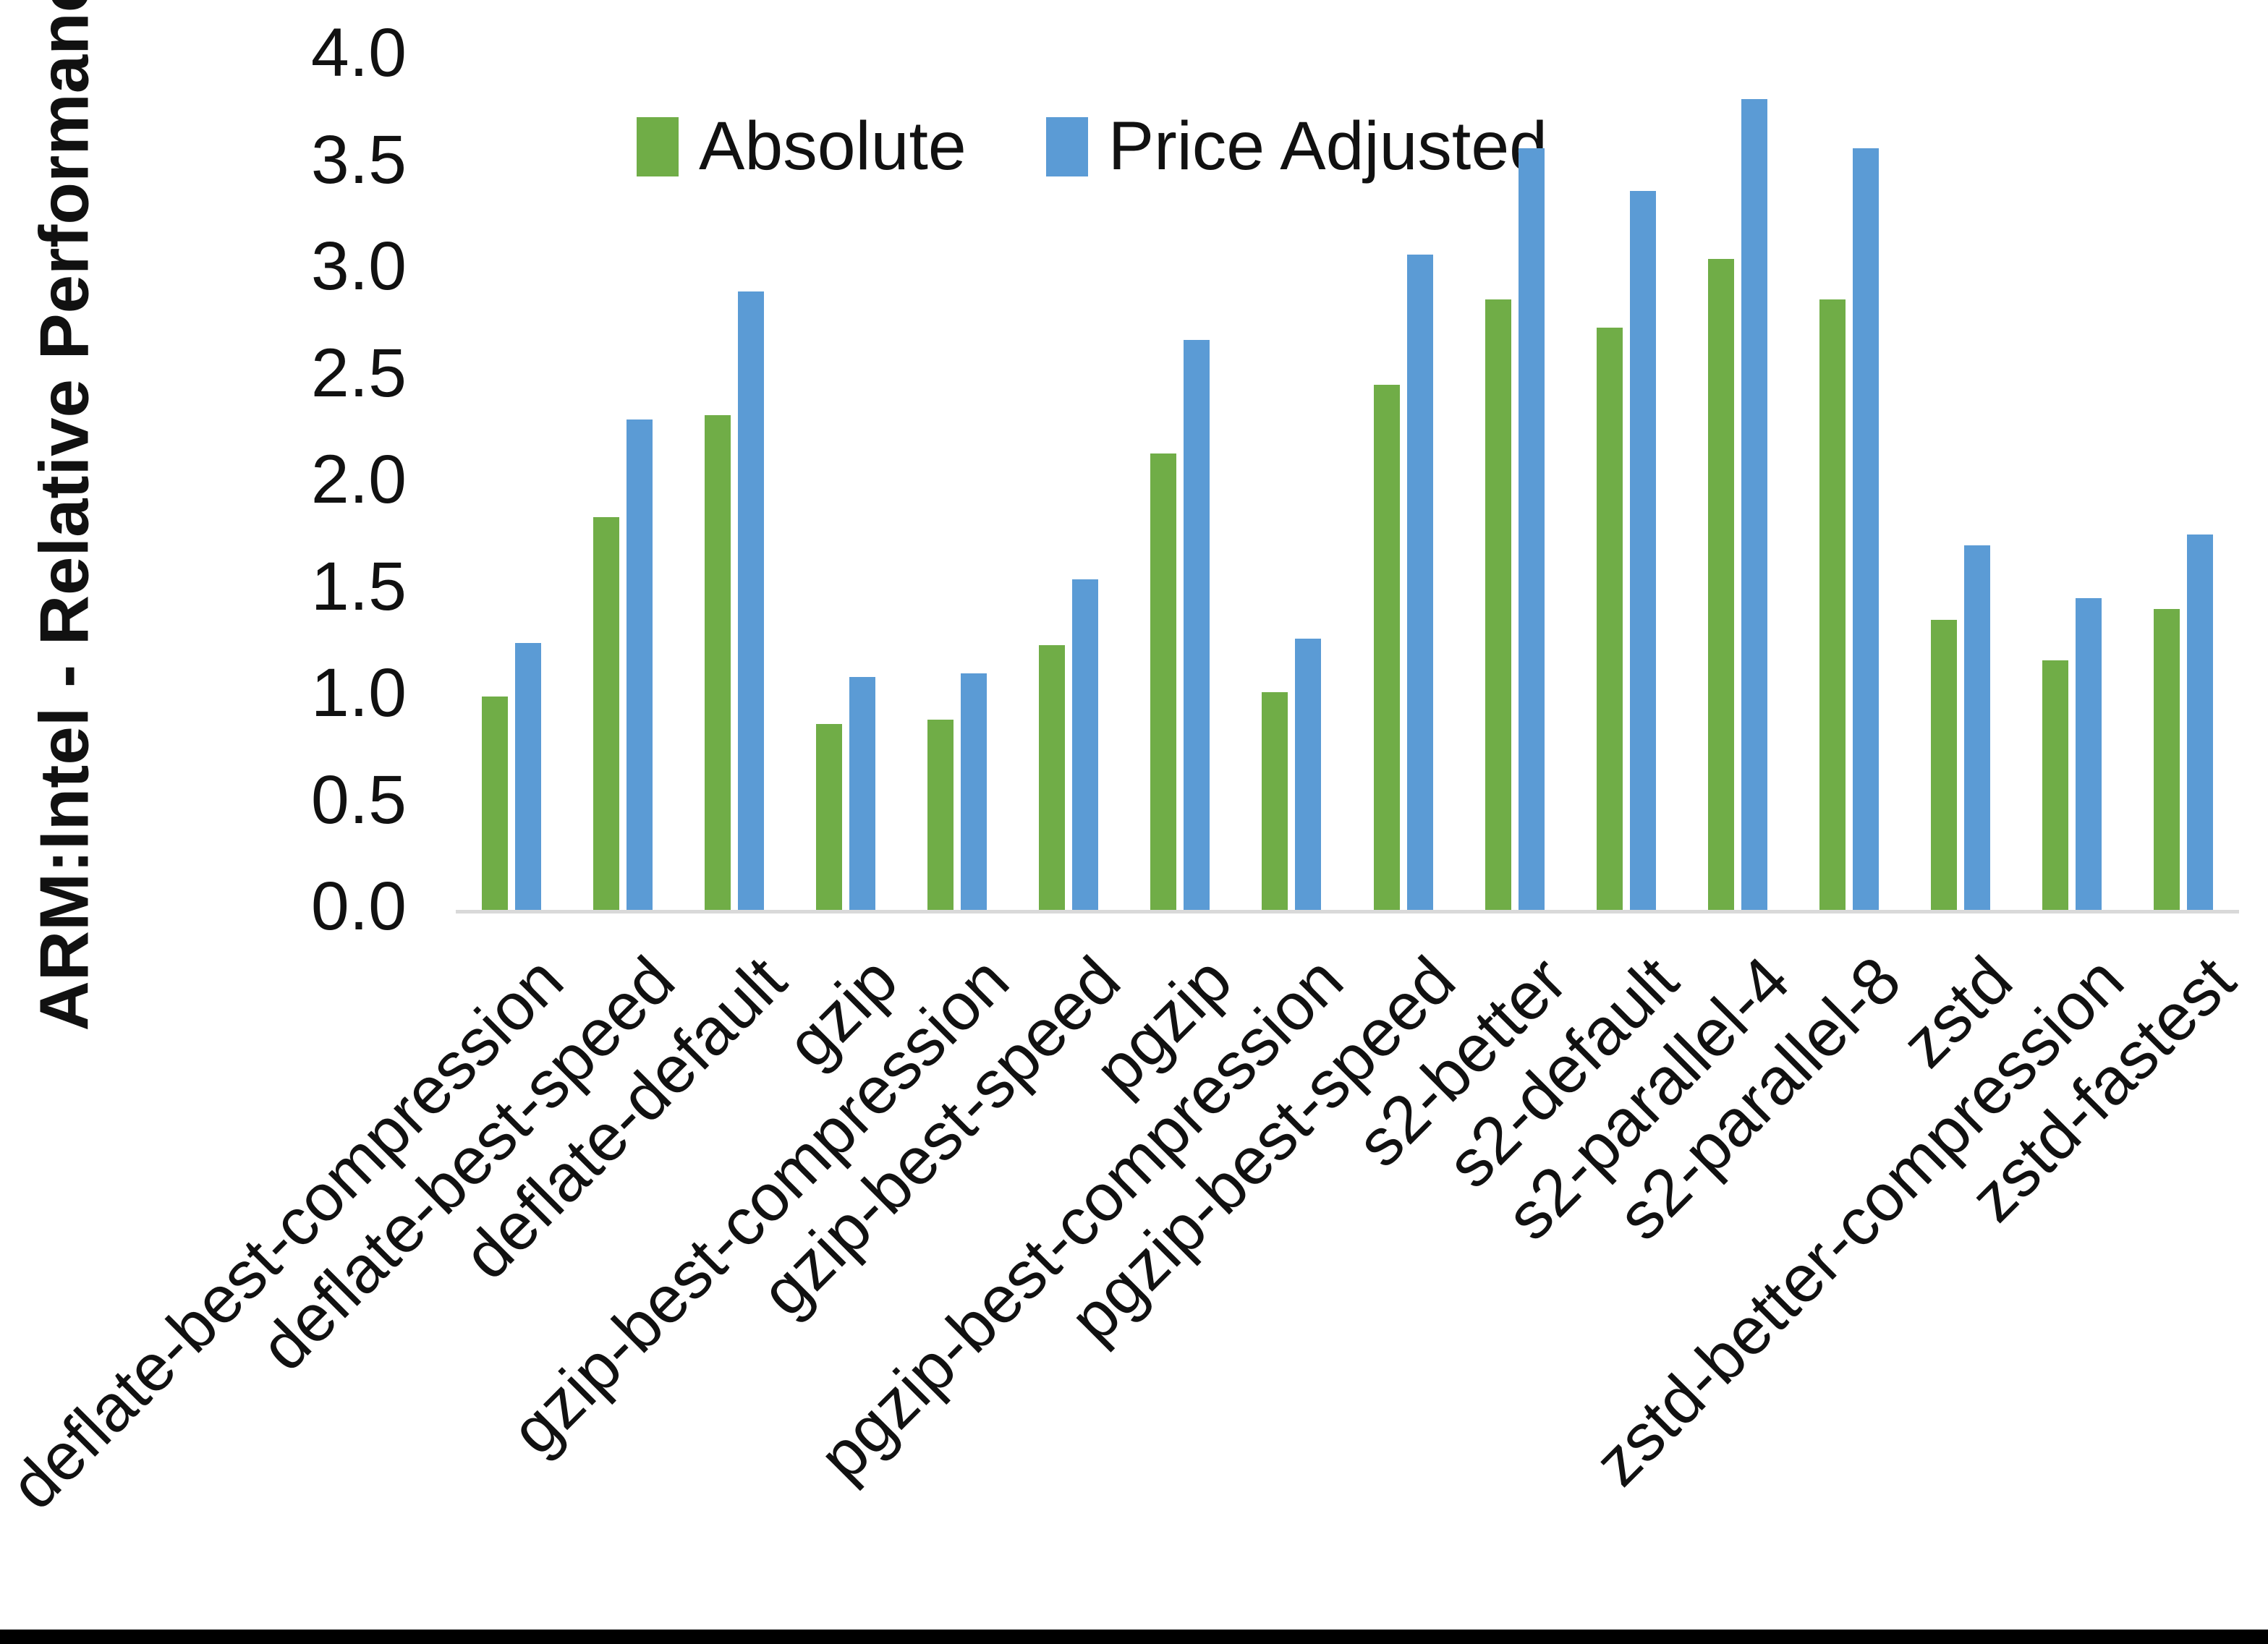  Describe the element at coordinates (358, 799) in the screenshot. I see `y-tick-label: 0.5` at that location.